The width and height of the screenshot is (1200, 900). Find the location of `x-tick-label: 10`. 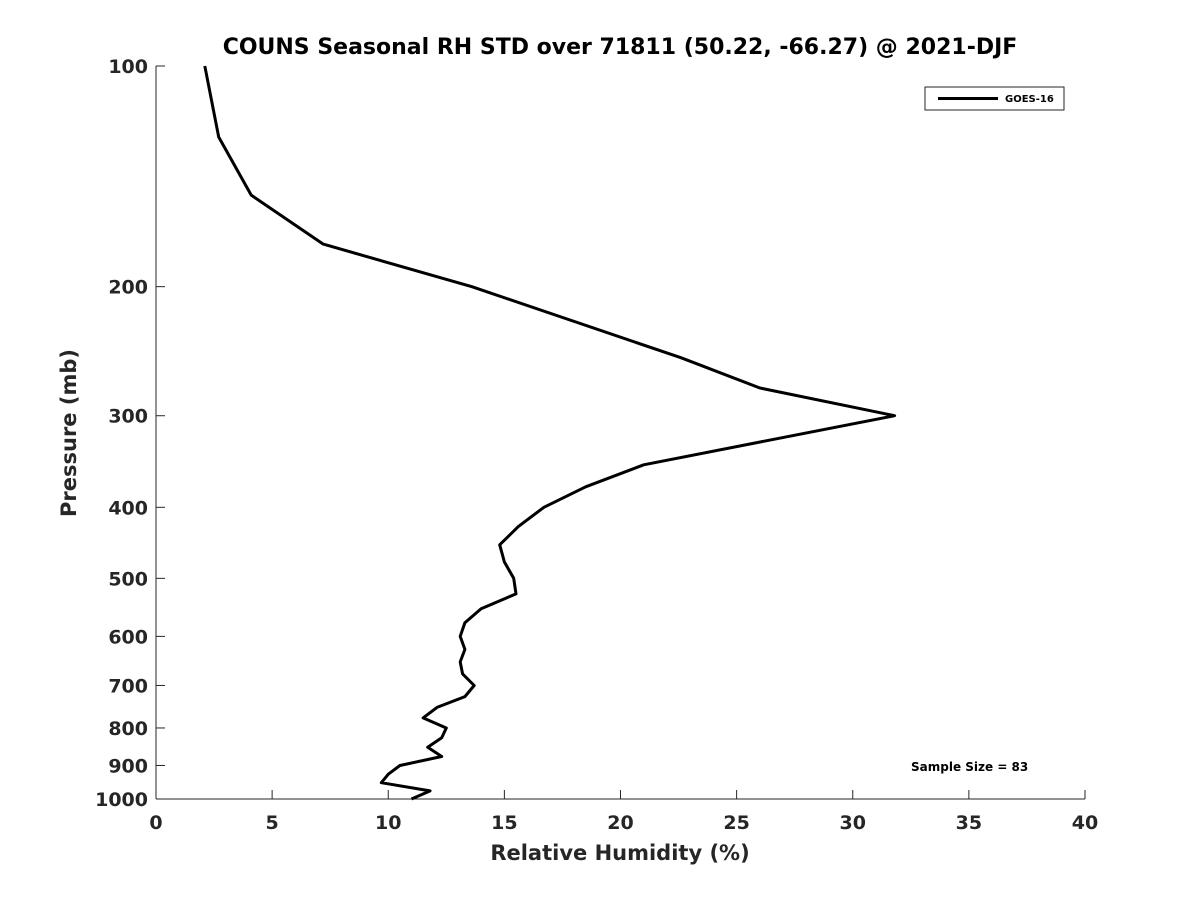

x-tick-label: 10 is located at coordinates (388, 823).